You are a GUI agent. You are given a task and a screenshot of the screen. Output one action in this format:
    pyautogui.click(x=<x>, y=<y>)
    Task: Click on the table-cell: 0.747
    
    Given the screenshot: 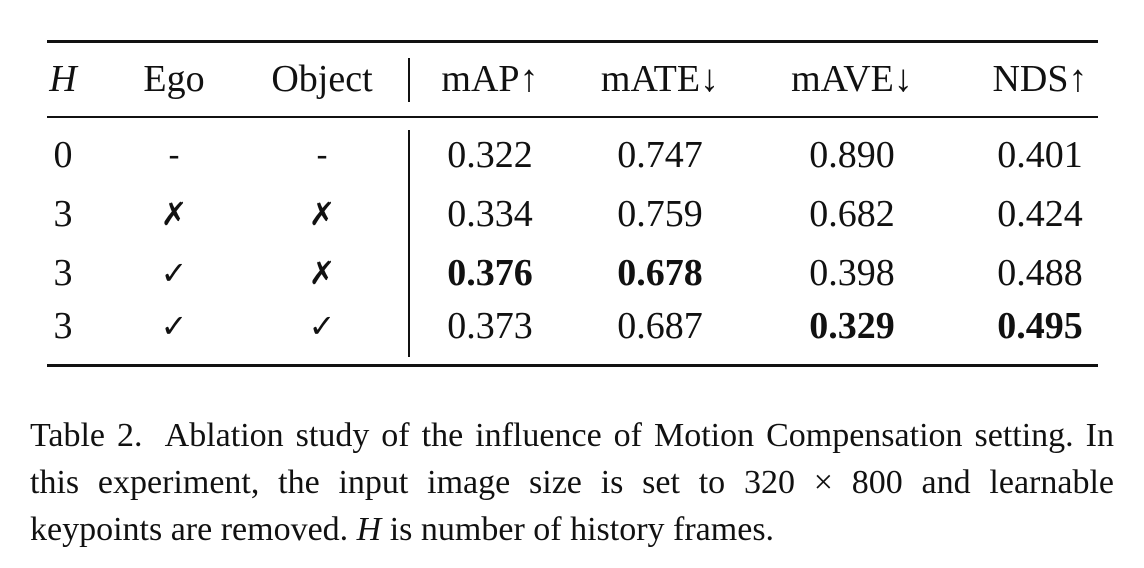 What is the action you would take?
    pyautogui.click(x=660, y=155)
    